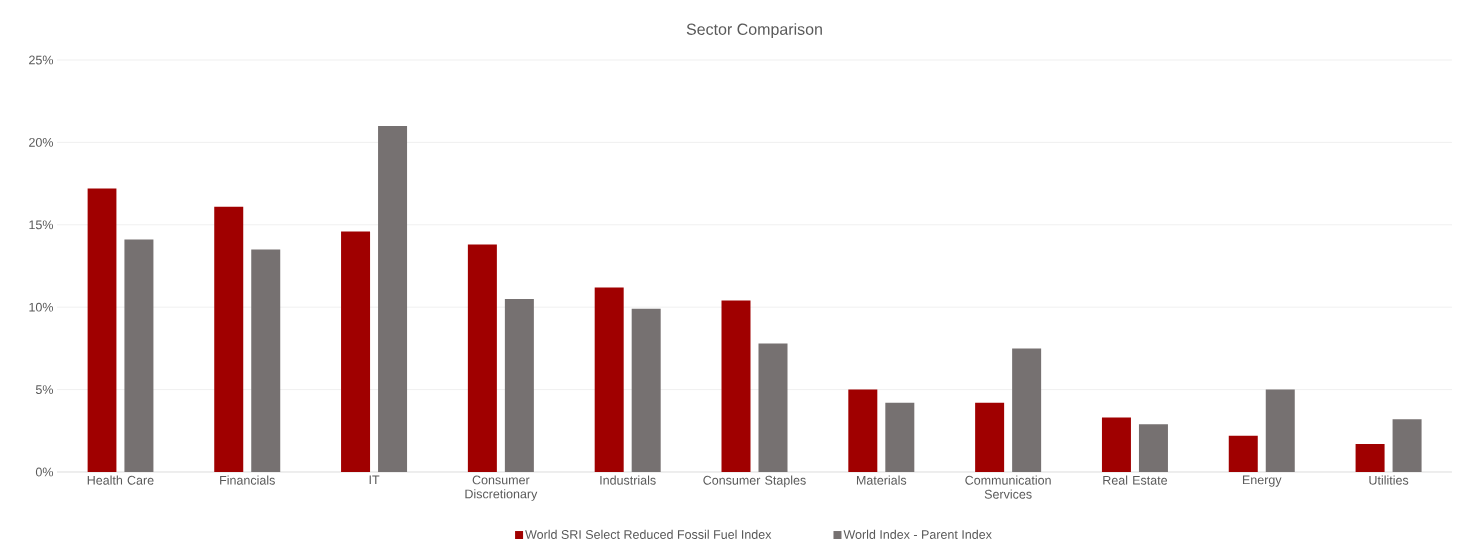 This screenshot has width=1473, height=554. Describe the element at coordinates (41, 60) in the screenshot. I see `y-tick-label: 25%` at that location.